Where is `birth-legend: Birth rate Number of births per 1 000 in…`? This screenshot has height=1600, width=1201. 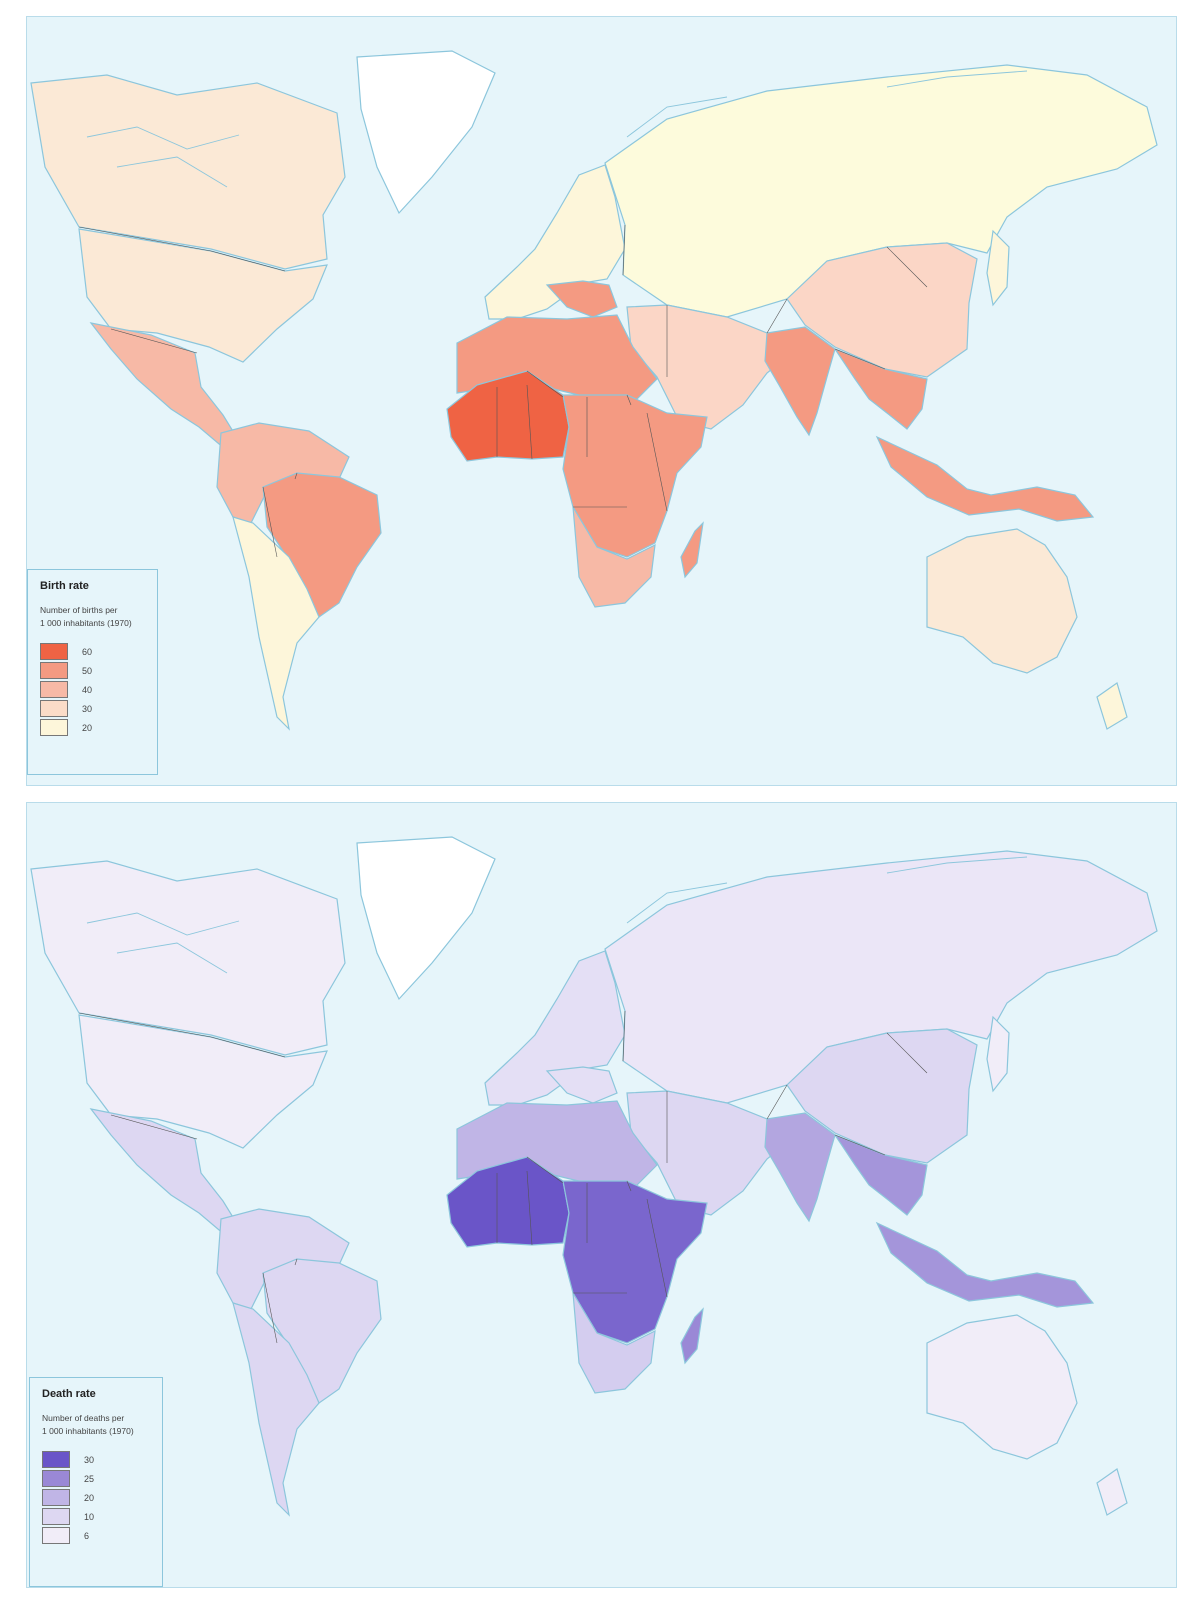
birth-legend: Birth rate Number of births per 1 000 in… is located at coordinates (92, 672).